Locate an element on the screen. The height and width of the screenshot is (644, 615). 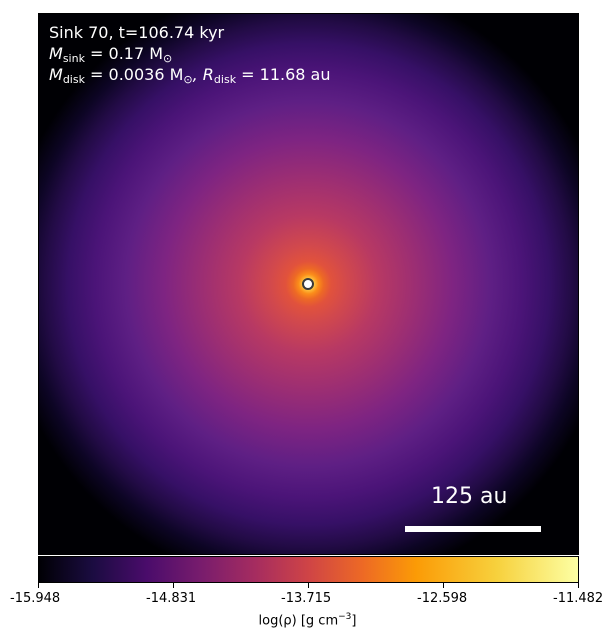
sink-marker-icon is located at coordinates (308, 284).